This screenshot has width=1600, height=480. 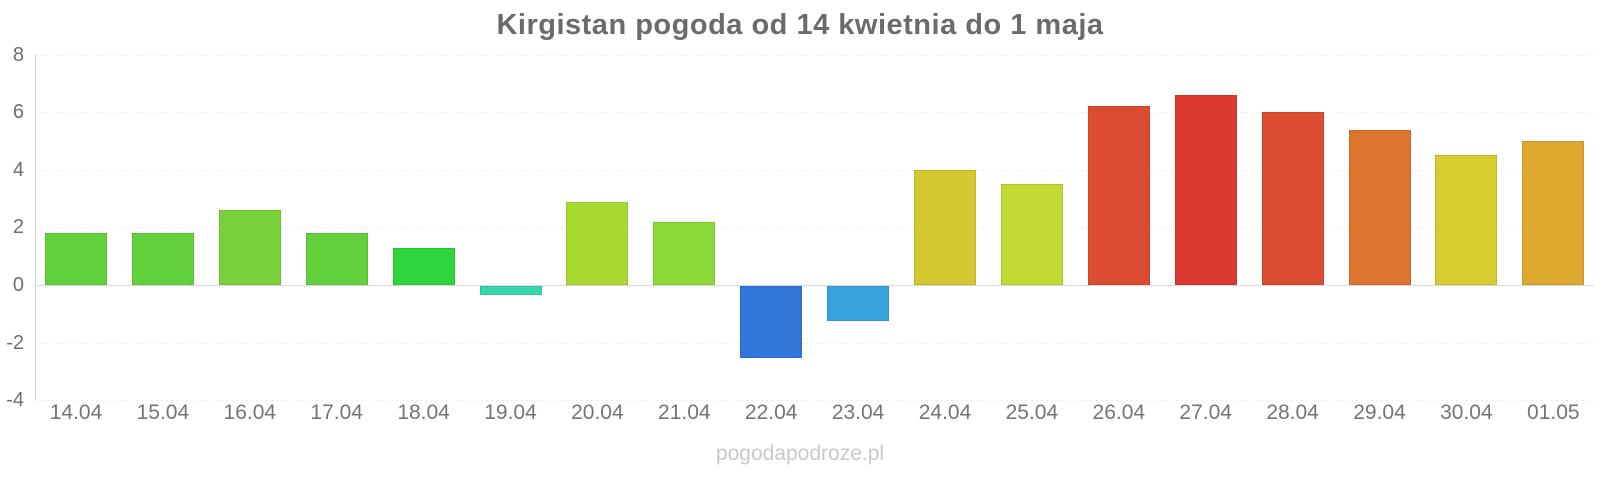 I want to click on x-axis-label: 17.04, so click(x=336, y=412).